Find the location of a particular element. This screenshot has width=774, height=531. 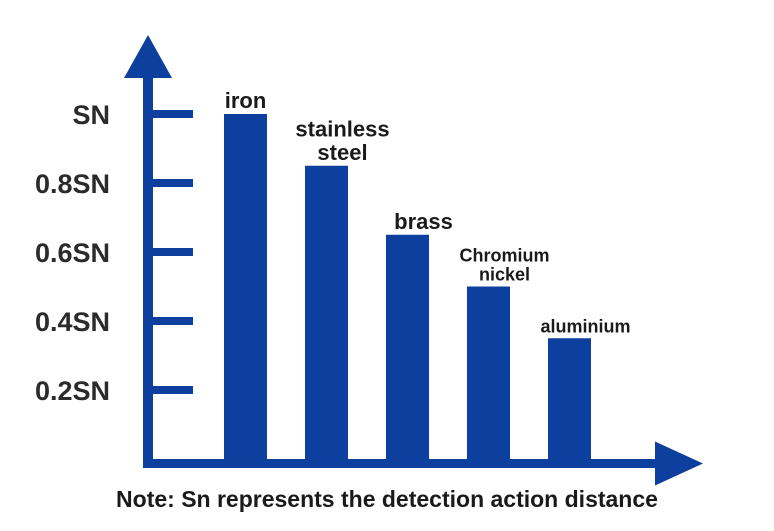

bar-label: stainless is located at coordinates (342, 129).